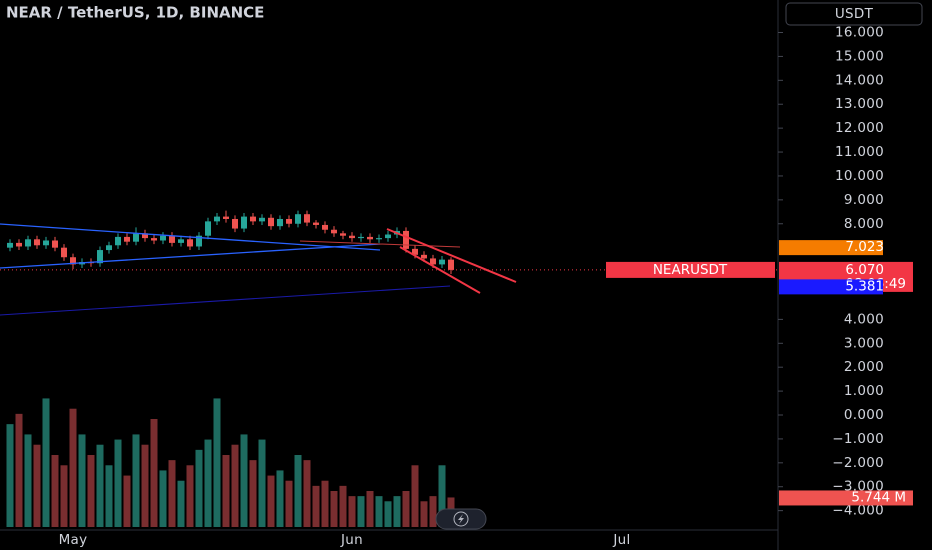 This screenshot has width=932, height=550. Describe the element at coordinates (859, 104) in the screenshot. I see `y-tick-label: 13.000` at that location.